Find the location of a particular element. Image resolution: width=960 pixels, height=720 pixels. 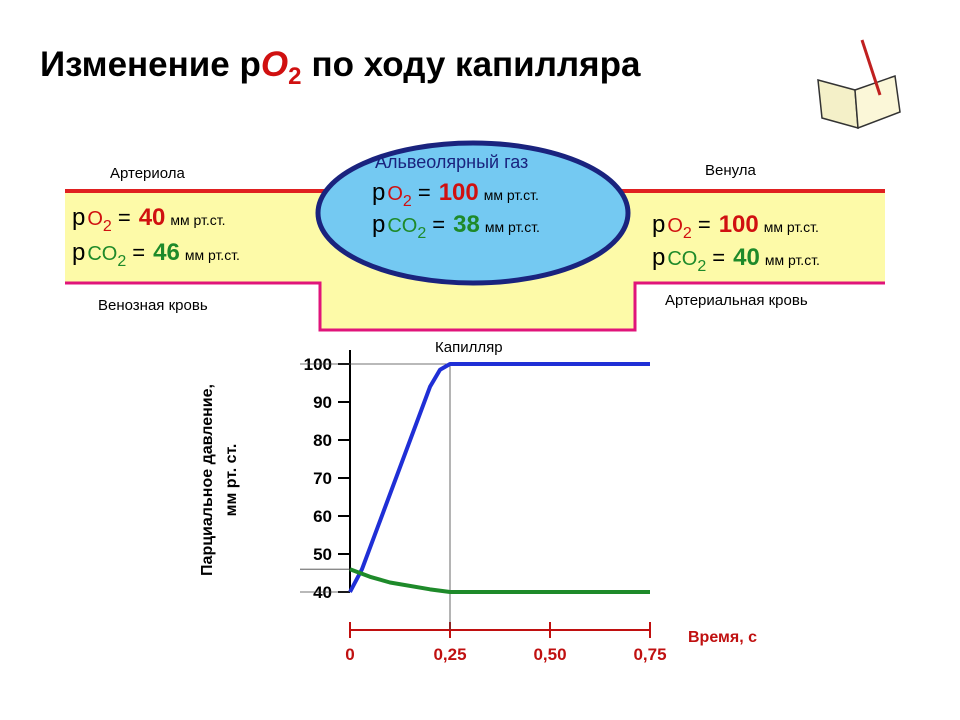

formula: p CO2 = 46 мм рт.ст. is located at coordinates (156, 254).